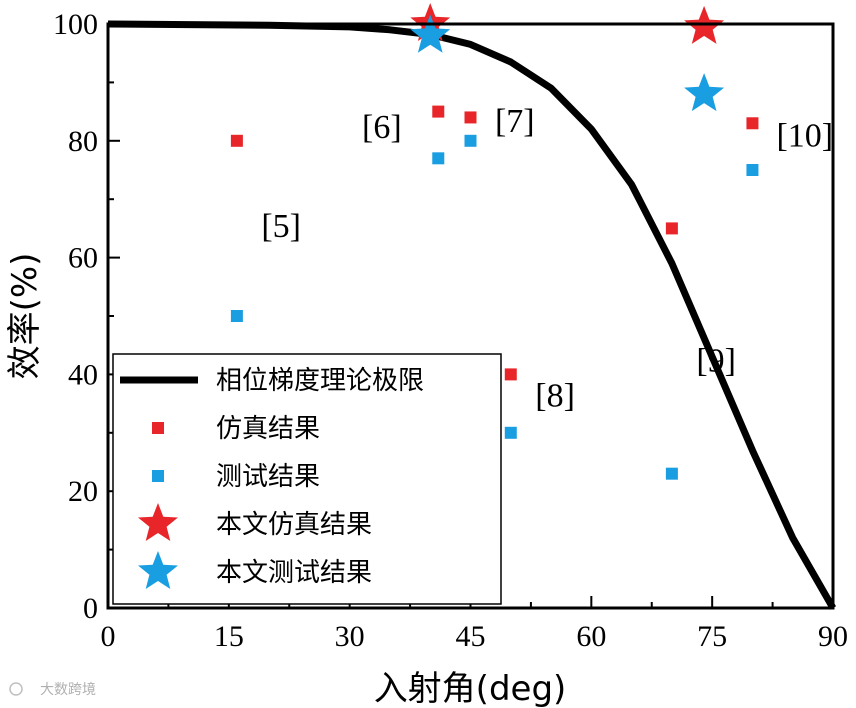 This screenshot has width=856, height=708. Describe the element at coordinates (83, 374) in the screenshot. I see `y-tick-label: 40` at that location.